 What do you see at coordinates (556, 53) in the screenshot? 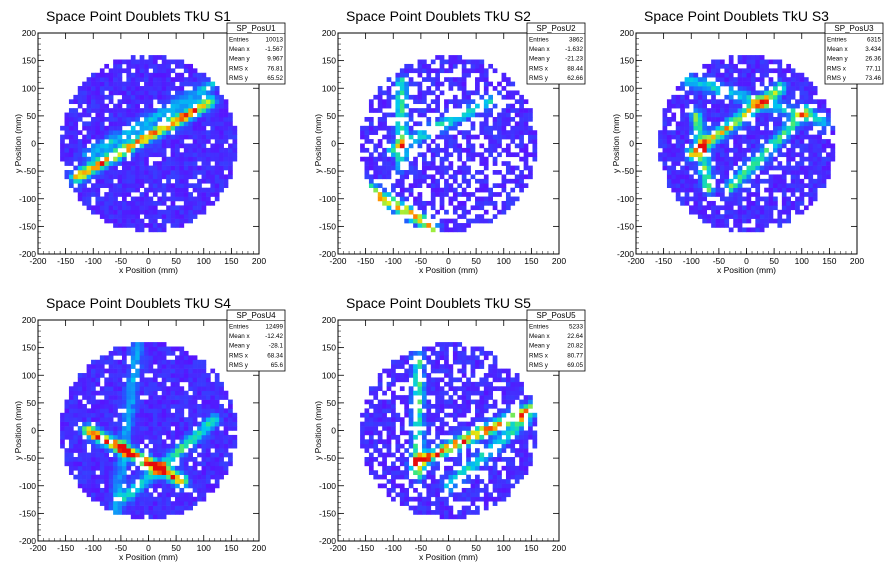
I see `stats-box-frame` at bounding box center [556, 53].